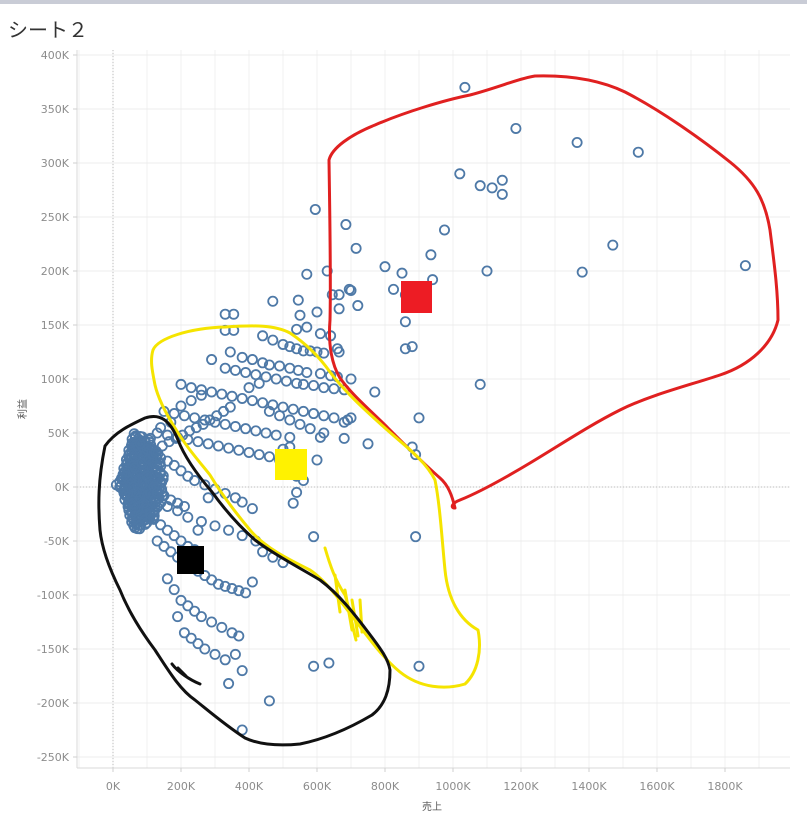 Image resolution: width=807 pixels, height=824 pixels. Describe the element at coordinates (725, 786) in the screenshot. I see `x-tick-label: 1800K` at that location.